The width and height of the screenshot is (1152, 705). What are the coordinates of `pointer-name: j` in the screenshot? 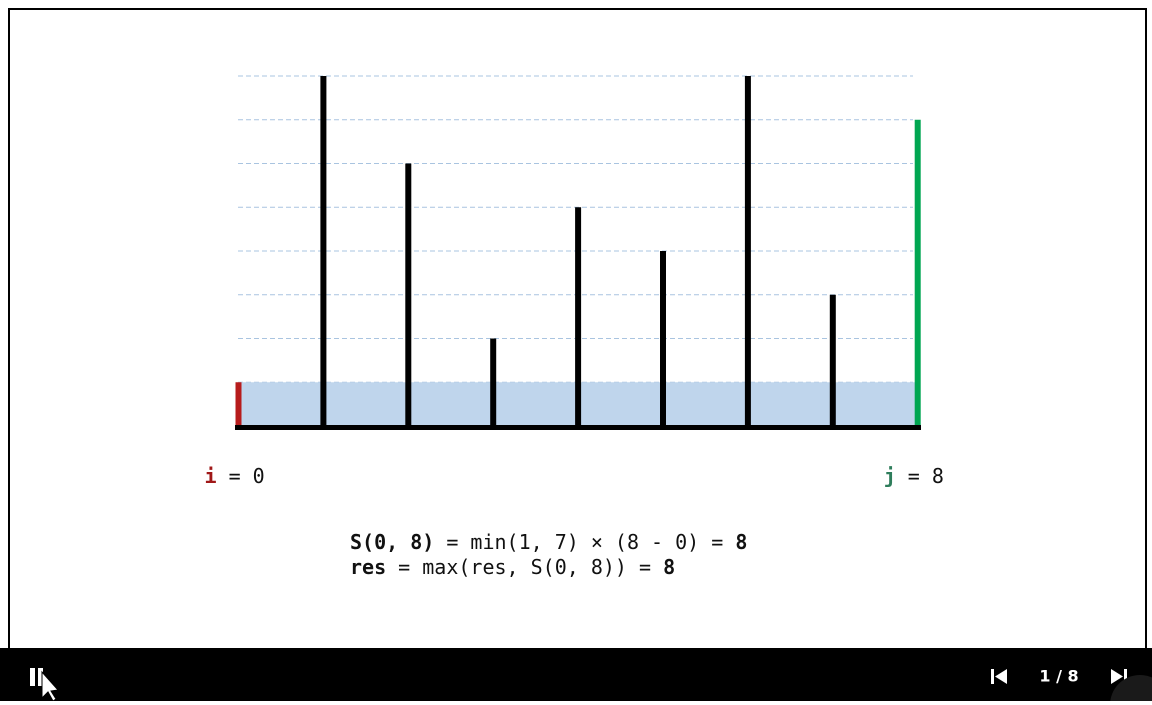 It's located at (890, 476).